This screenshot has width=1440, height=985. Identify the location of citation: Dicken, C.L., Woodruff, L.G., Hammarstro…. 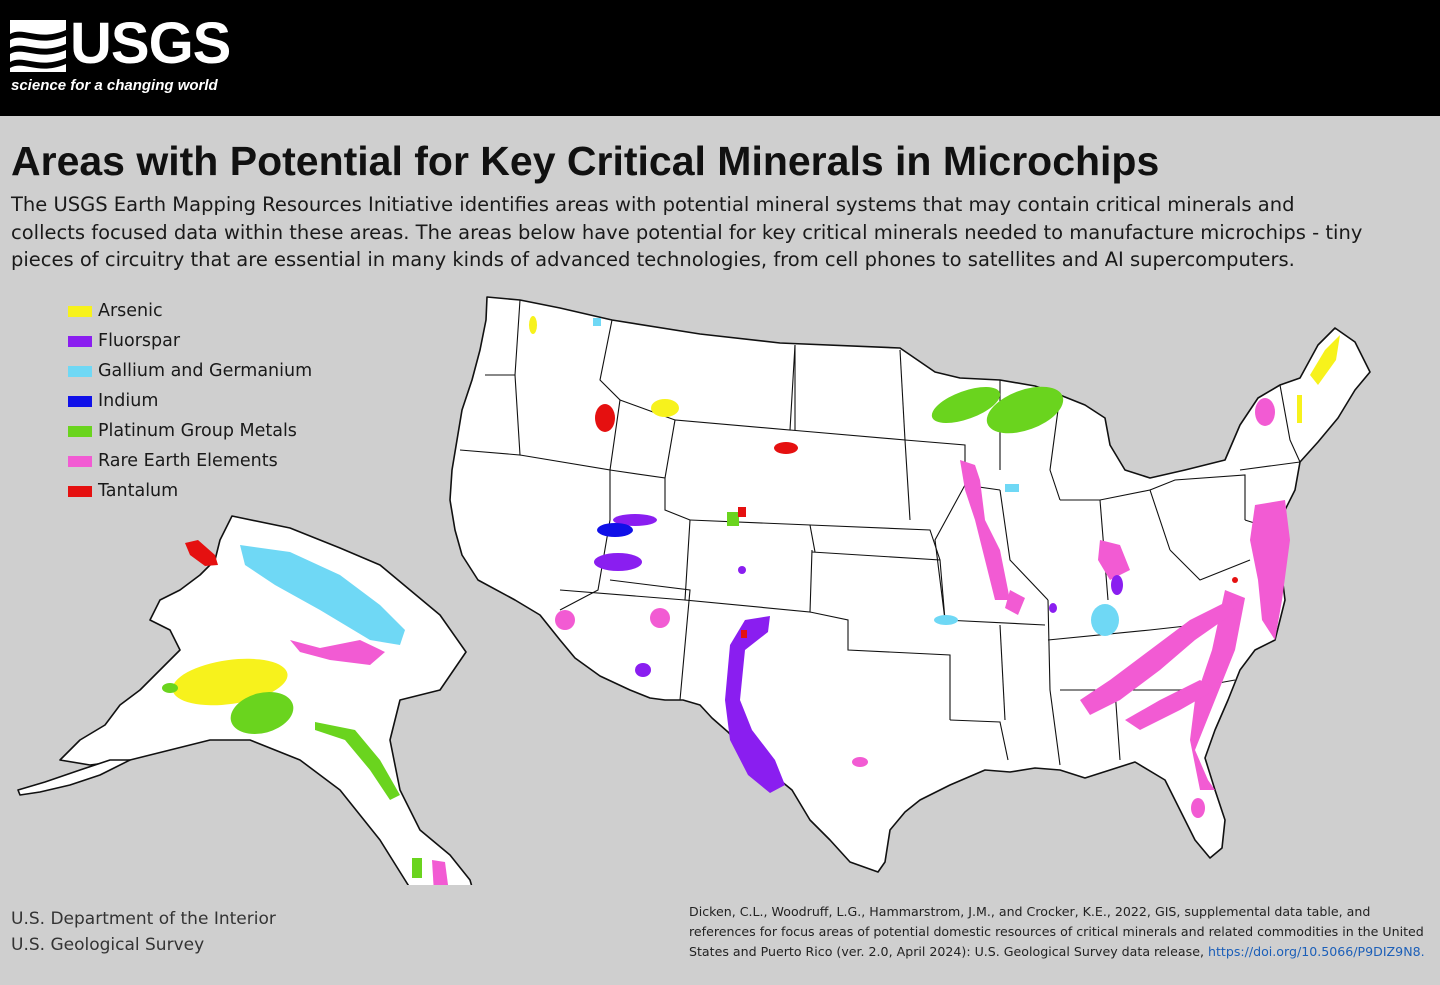
(1064, 932).